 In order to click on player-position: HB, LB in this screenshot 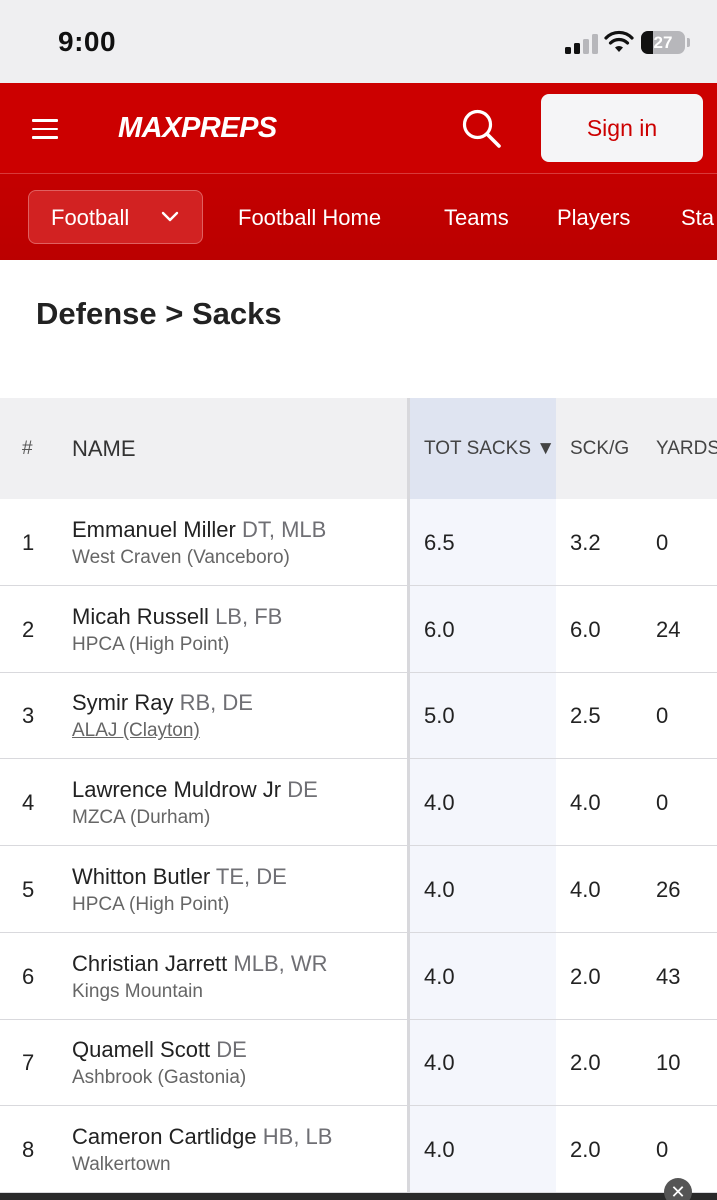, I will do `click(297, 1136)`.